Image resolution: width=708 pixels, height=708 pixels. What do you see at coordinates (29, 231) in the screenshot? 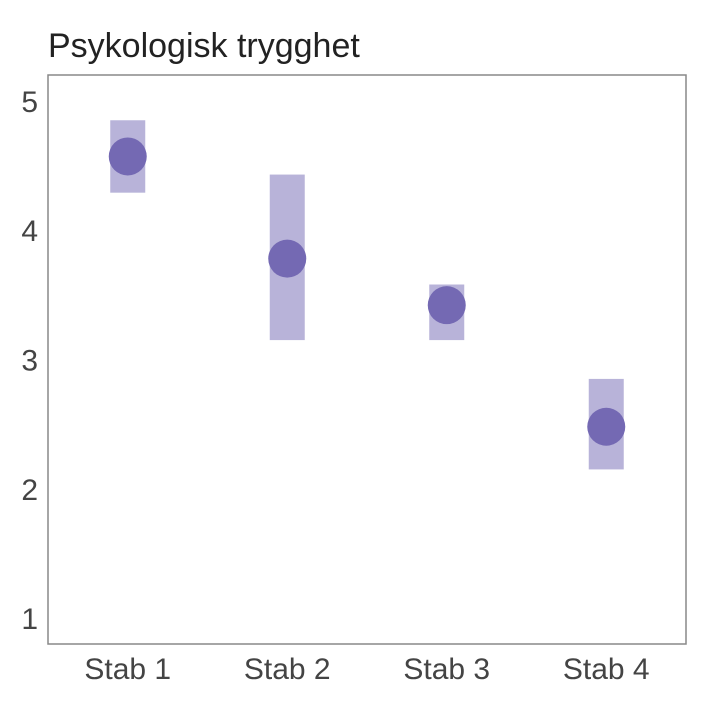
I see `y-tick-label: 4` at bounding box center [29, 231].